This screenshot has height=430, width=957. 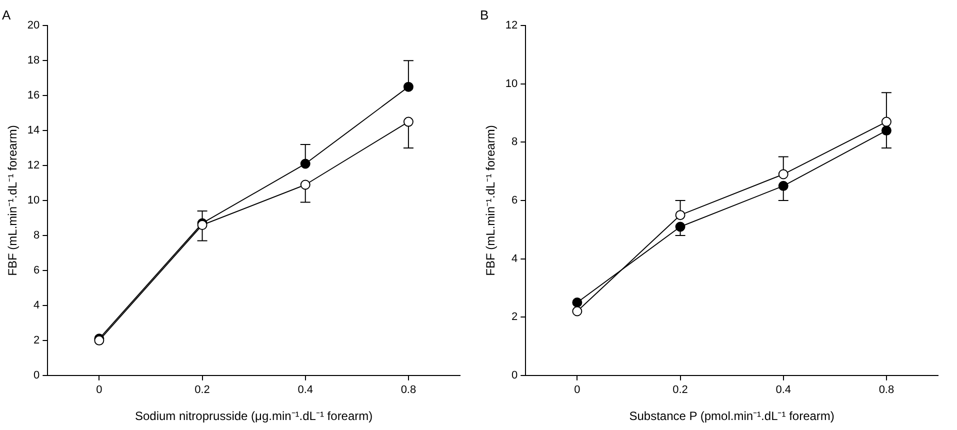 I want to click on x-axis-title: Substance P (pmol.min⁻¹.dL⁻¹ forearm), so click(x=731, y=416).